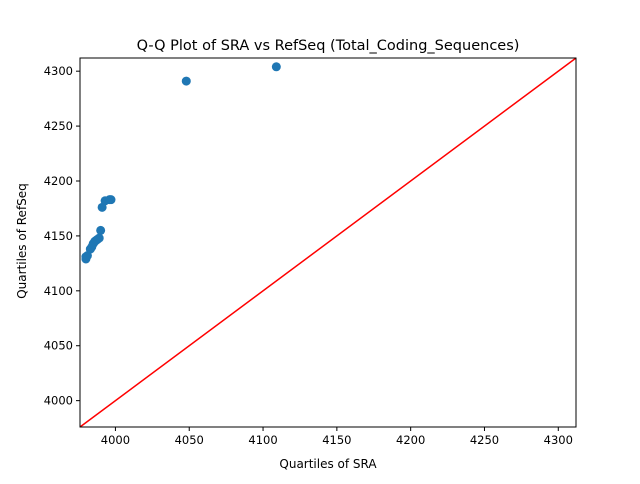  What do you see at coordinates (58, 236) in the screenshot?
I see `y-tick-label: 4150` at bounding box center [58, 236].